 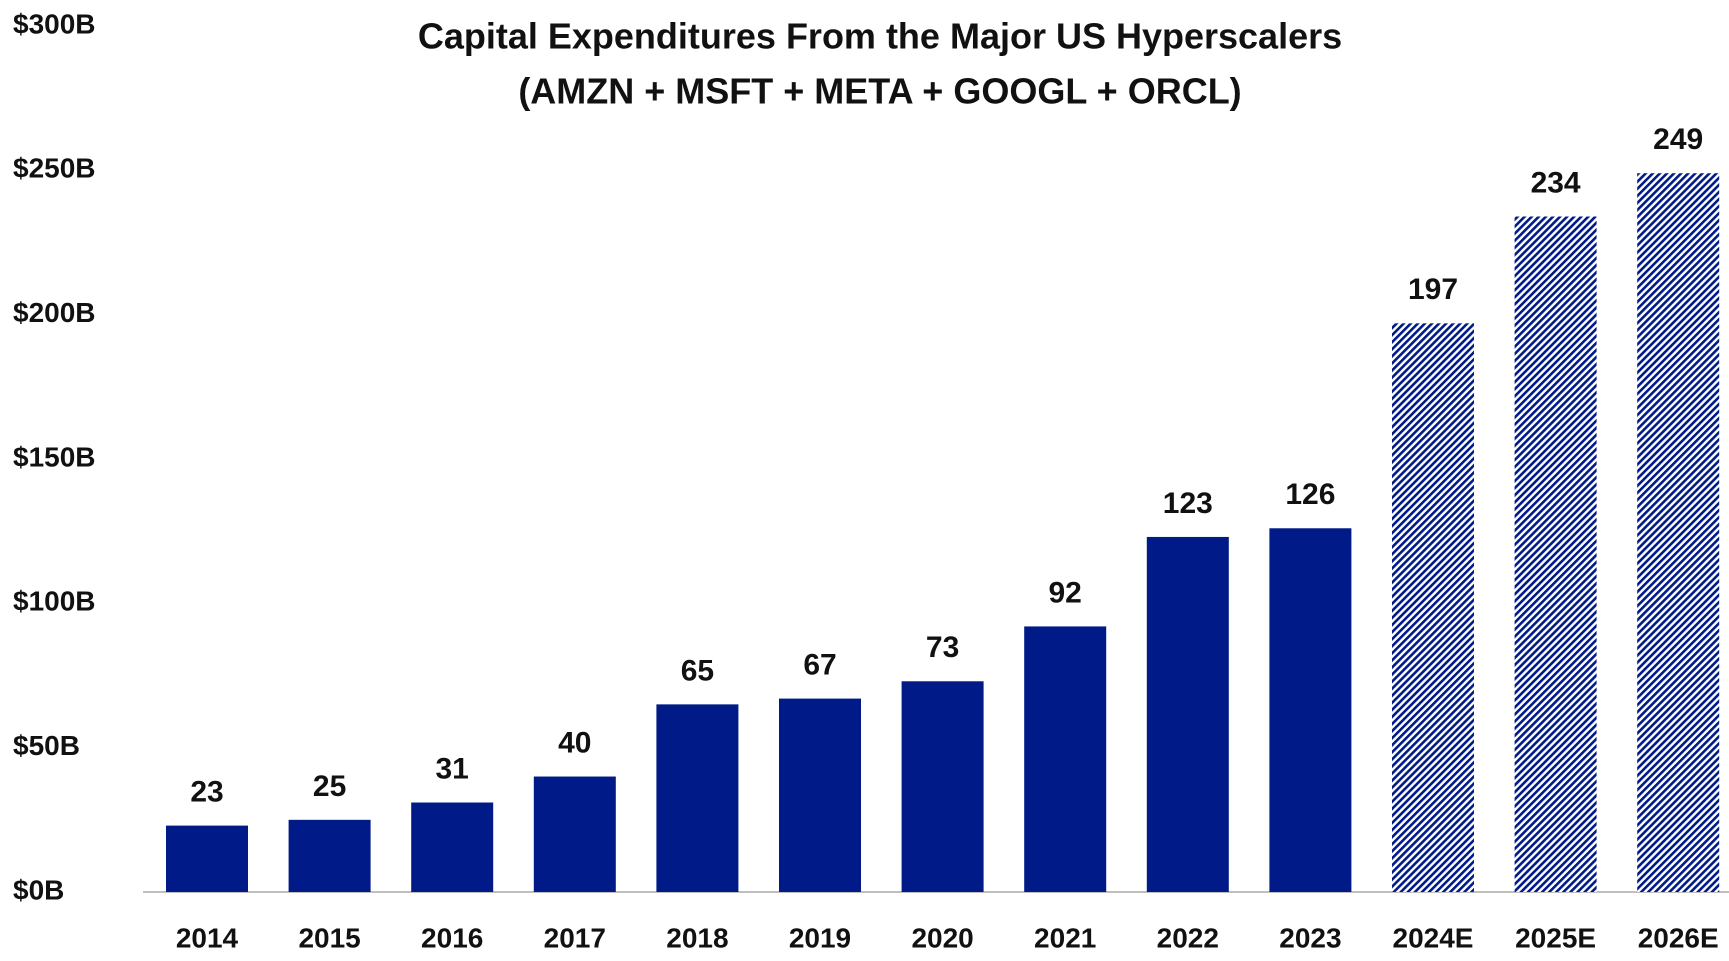 I want to click on y-tick-label: $300B, so click(x=54, y=23).